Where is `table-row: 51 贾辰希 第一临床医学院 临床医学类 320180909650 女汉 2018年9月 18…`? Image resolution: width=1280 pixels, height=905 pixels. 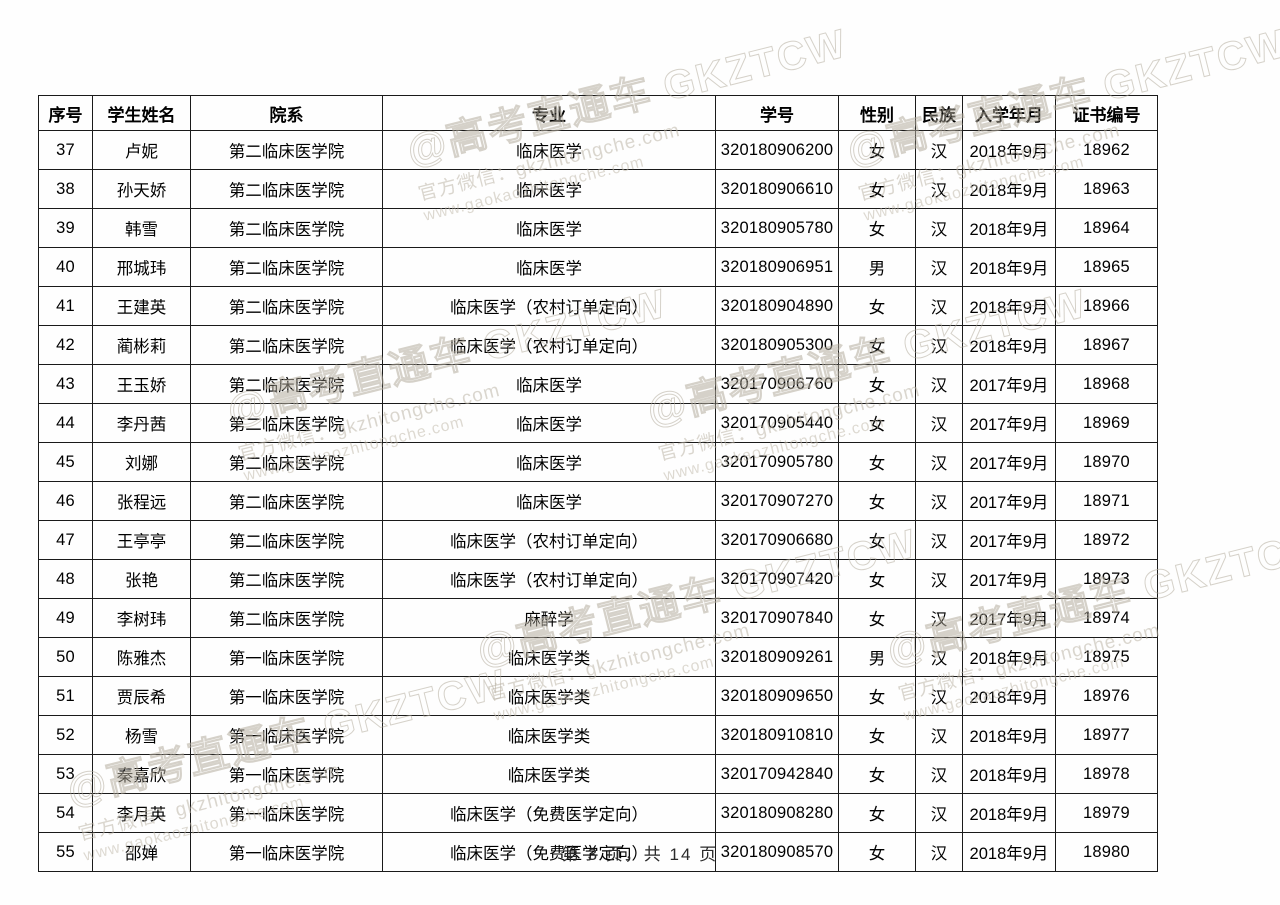
table-row: 51 贾辰希 第一临床医学院 临床医学类 320180909650 女汉 2018年9月 18… is located at coordinates (598, 696).